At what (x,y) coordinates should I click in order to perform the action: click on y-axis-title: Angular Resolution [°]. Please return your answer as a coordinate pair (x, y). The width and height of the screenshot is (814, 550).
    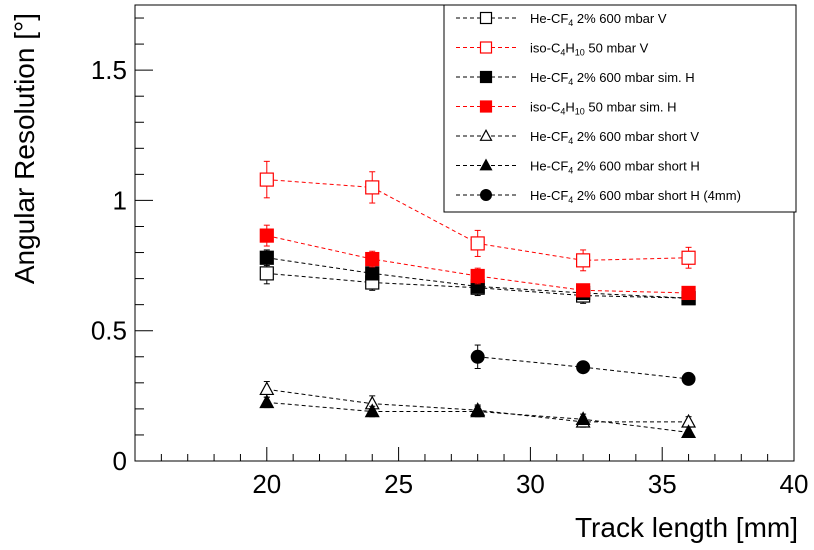
    Looking at the image, I should click on (24, 148).